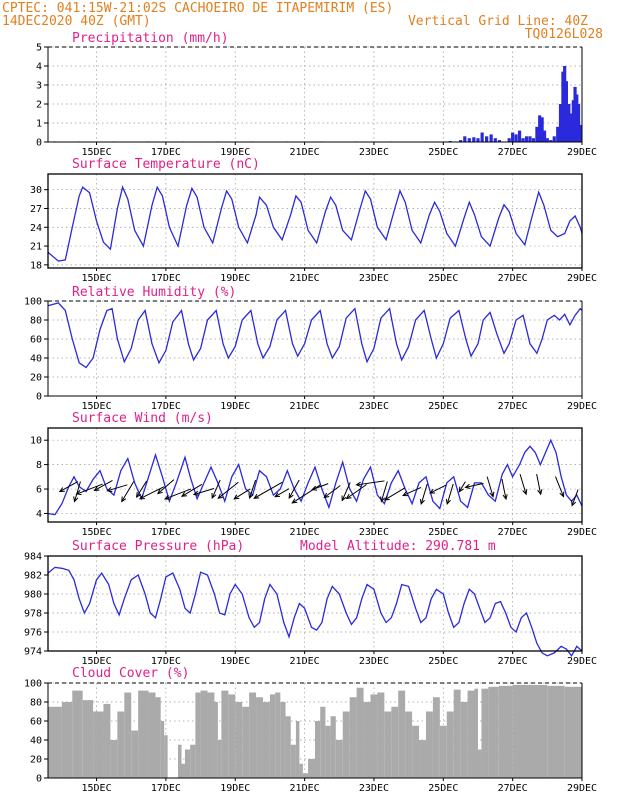 Image resolution: width=618 pixels, height=804 pixels. I want to click on temp-xtick-label: 21DEC, so click(305, 278).